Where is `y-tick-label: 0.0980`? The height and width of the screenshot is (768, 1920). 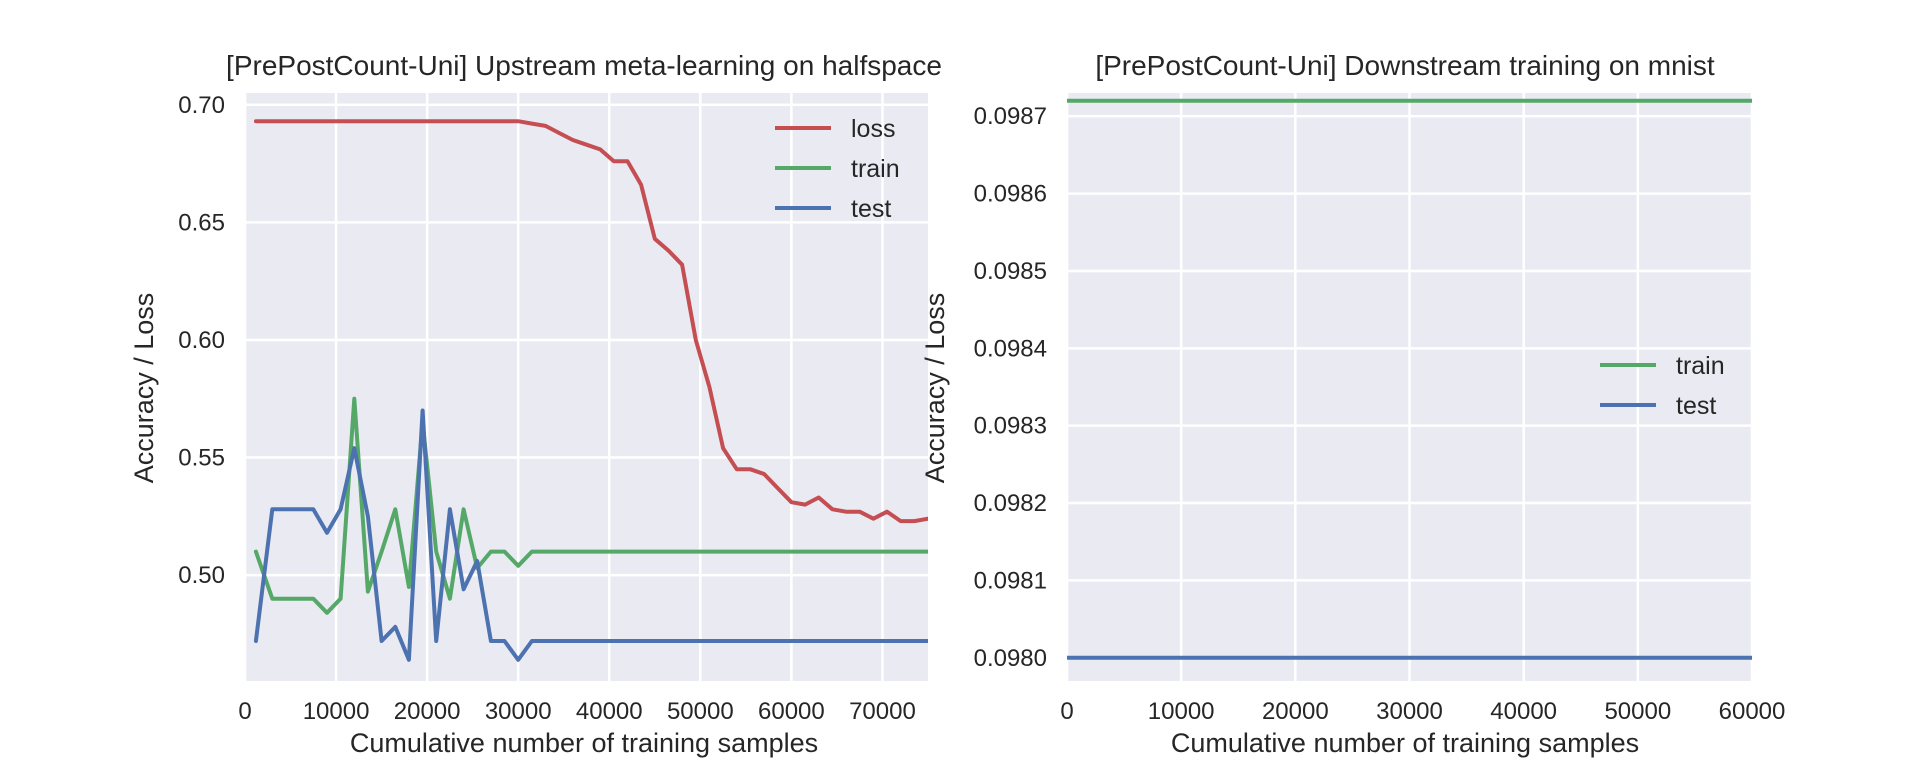 y-tick-label: 0.0980 is located at coordinates (1010, 658).